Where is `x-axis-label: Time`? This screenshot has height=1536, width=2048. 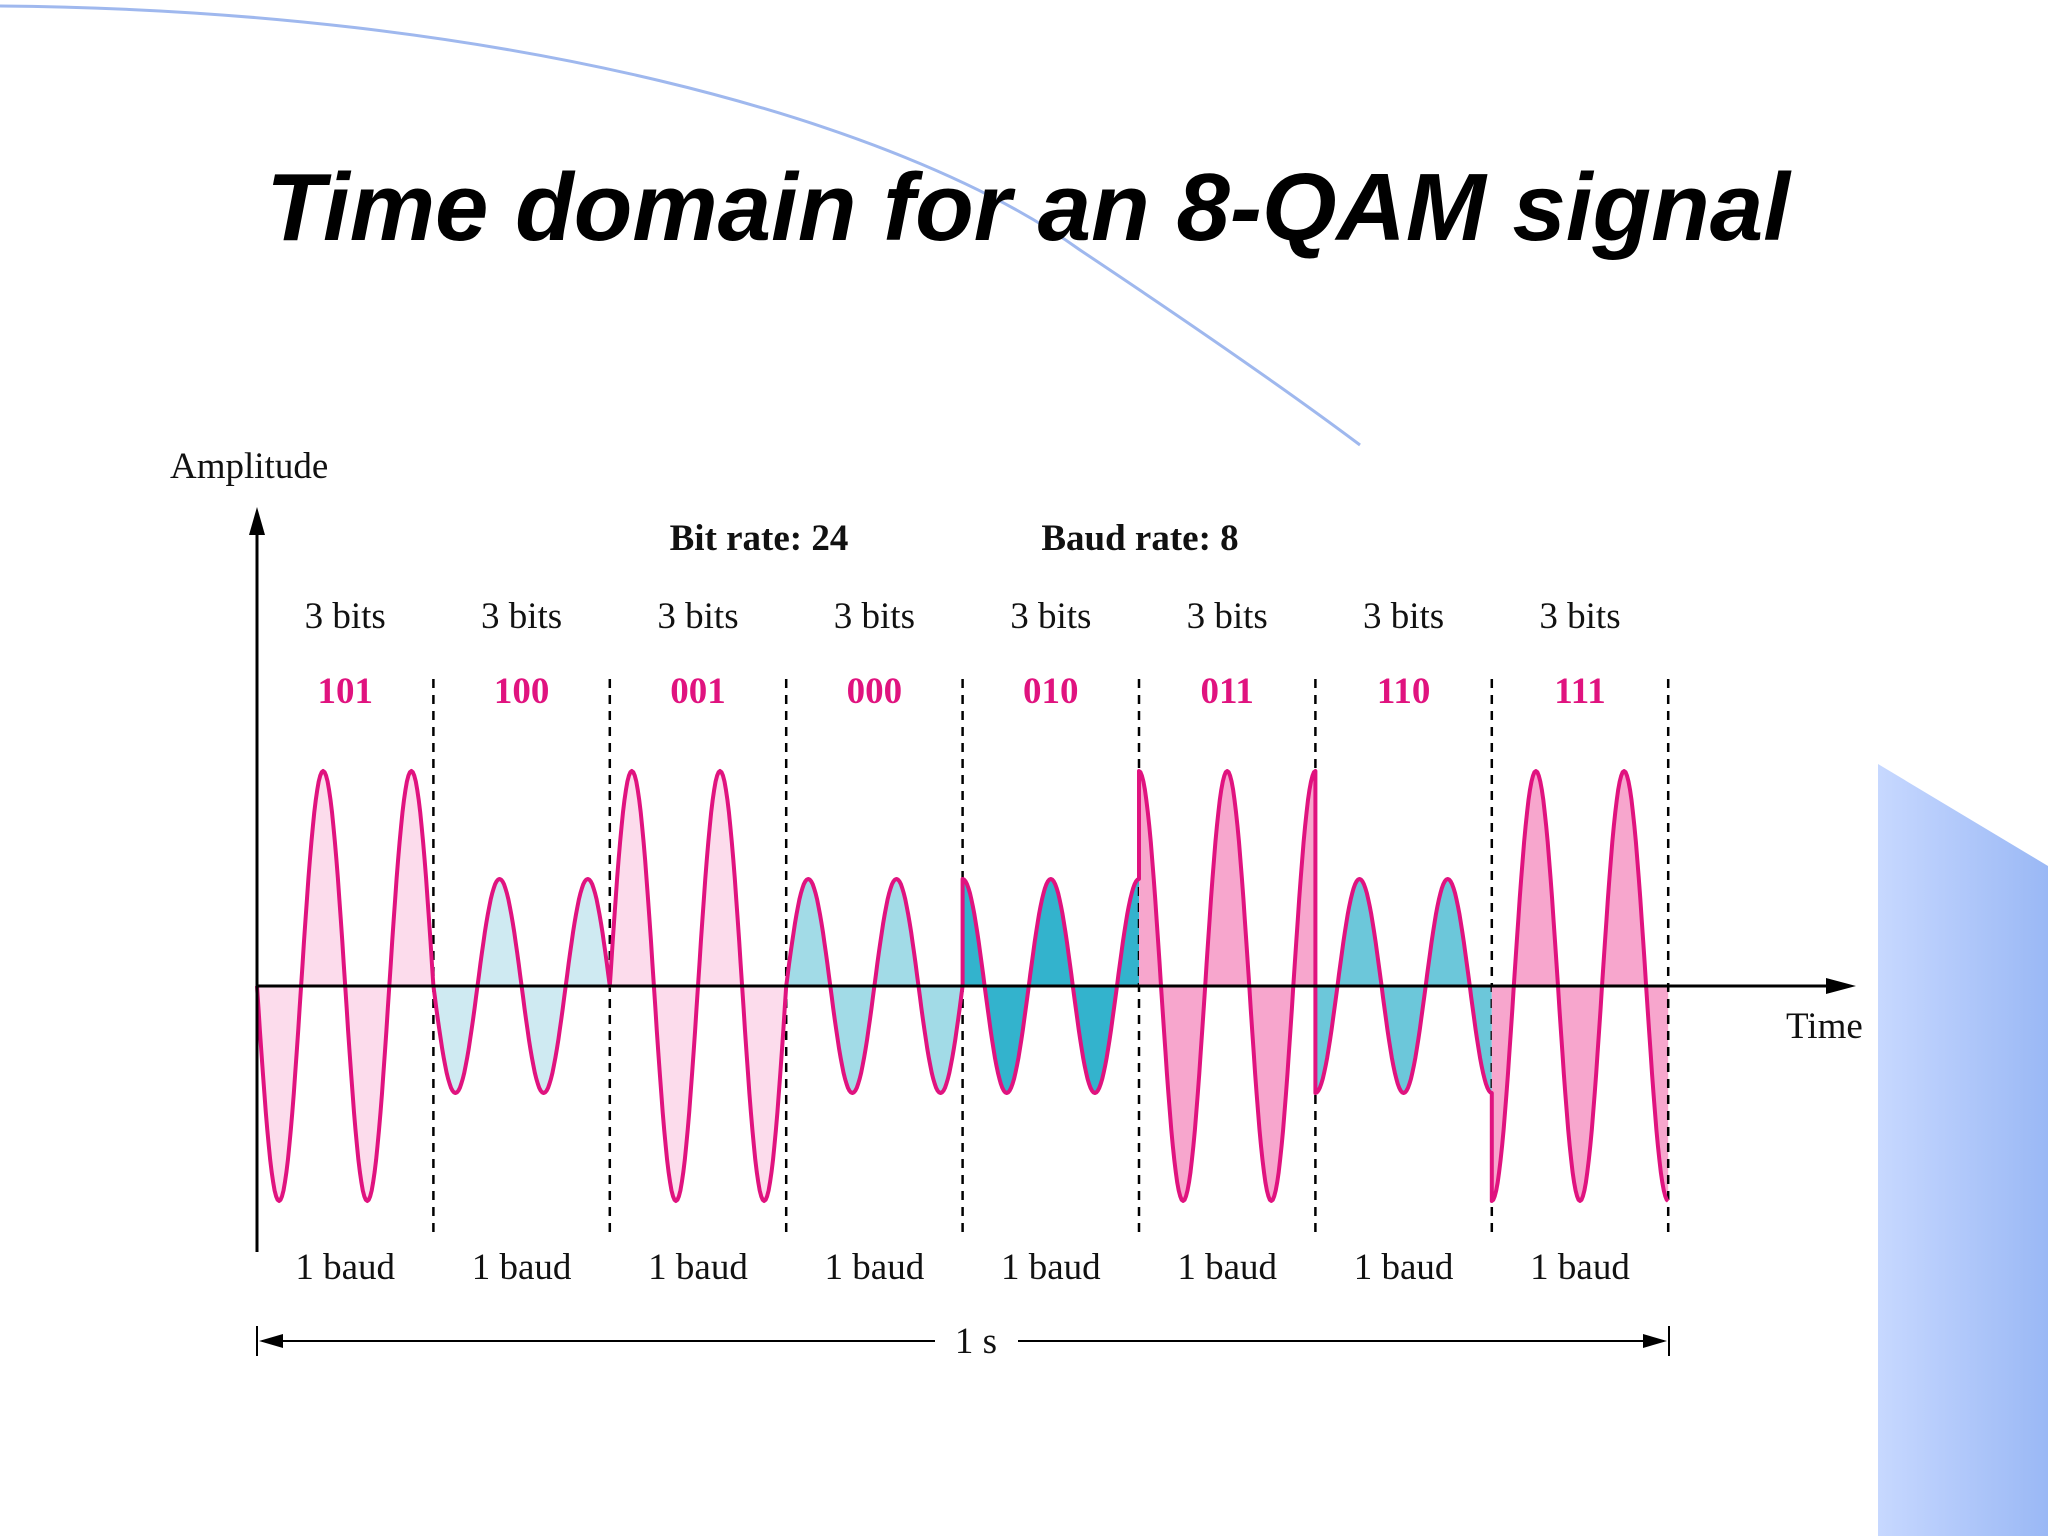
x-axis-label: Time is located at coordinates (1824, 1026).